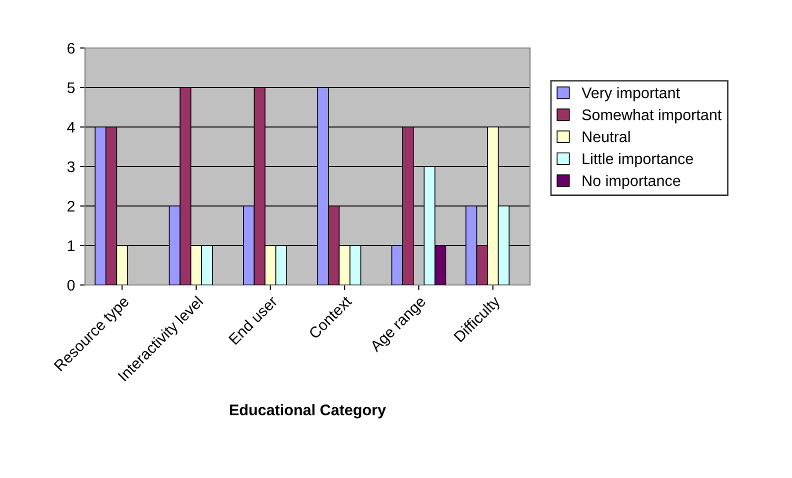 Image resolution: width=792 pixels, height=478 pixels. I want to click on x-tick-label: End user, so click(253, 320).